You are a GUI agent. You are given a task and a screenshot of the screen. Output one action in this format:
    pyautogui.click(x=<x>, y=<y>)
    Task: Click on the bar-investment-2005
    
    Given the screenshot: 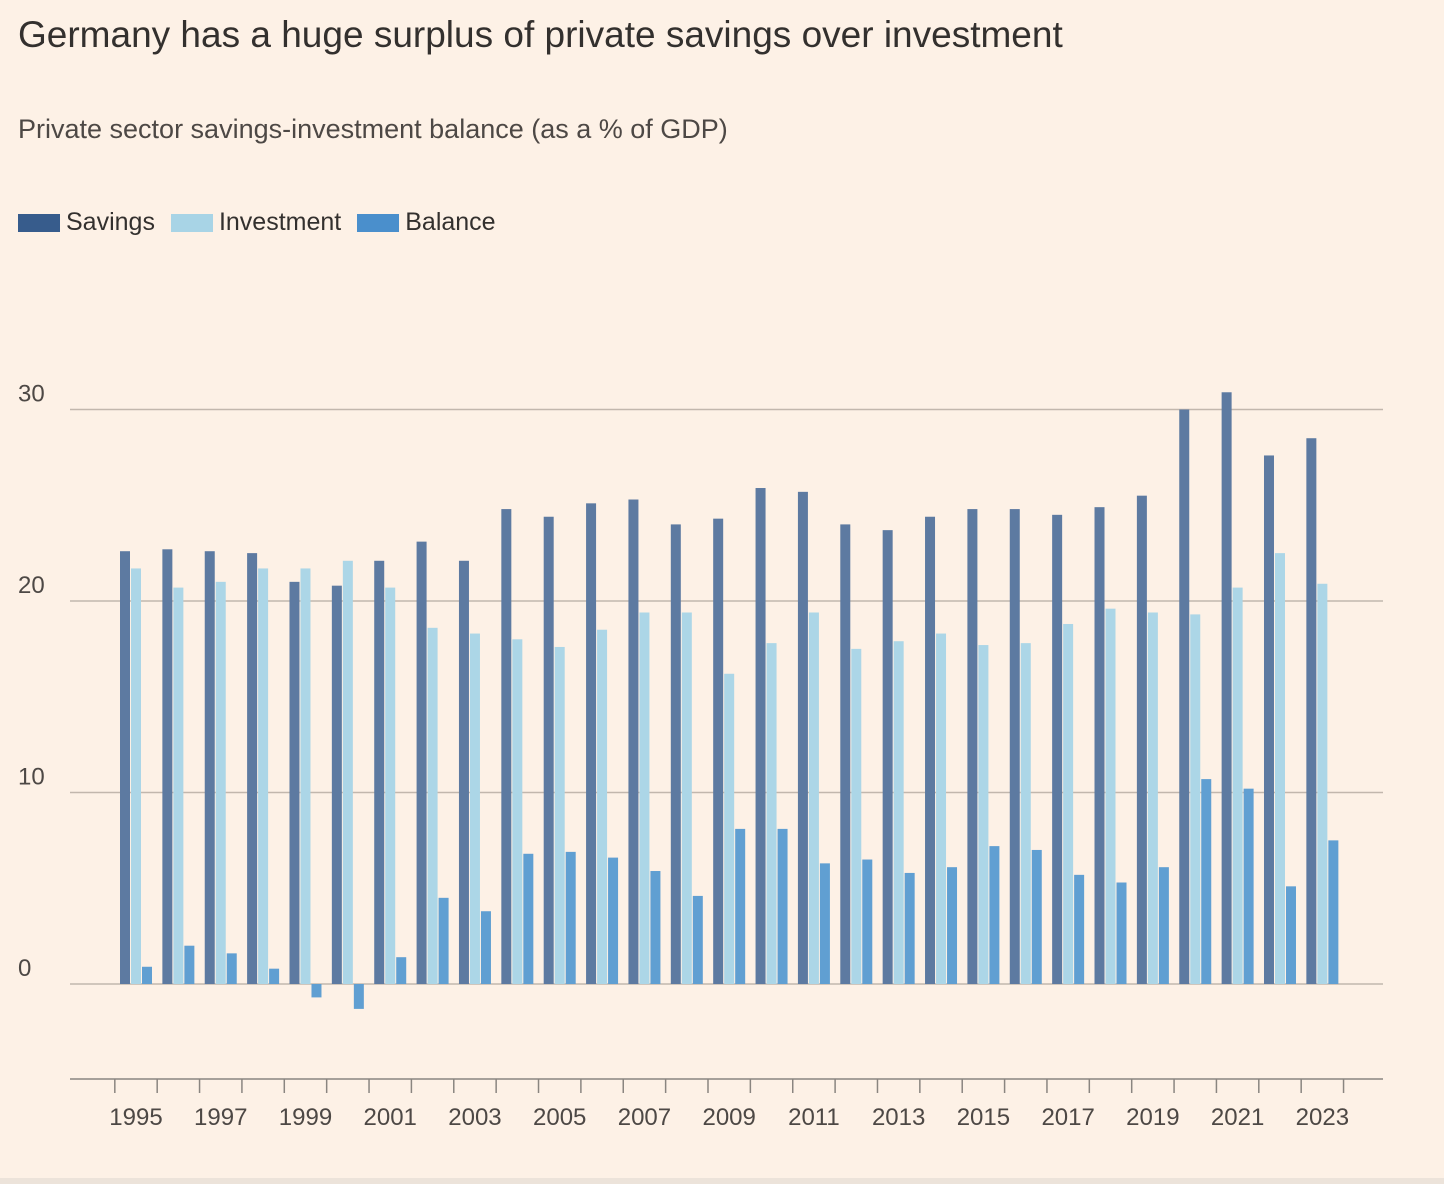 What is the action you would take?
    pyautogui.click(x=559, y=815)
    